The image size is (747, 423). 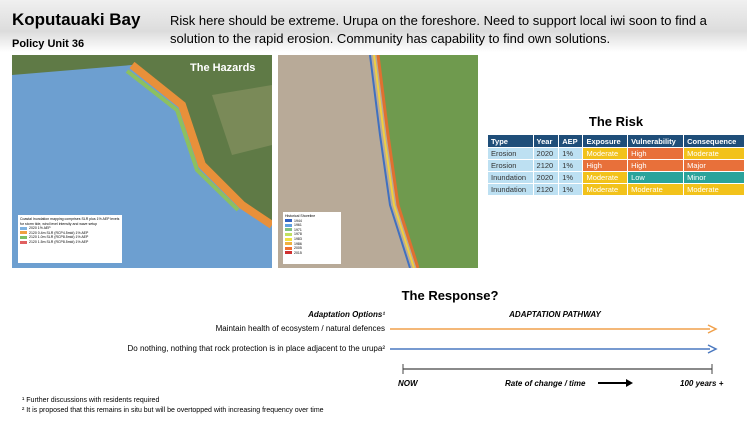 What do you see at coordinates (70, 228) in the screenshot?
I see `legend-item: 2020 1% AEP` at bounding box center [70, 228].